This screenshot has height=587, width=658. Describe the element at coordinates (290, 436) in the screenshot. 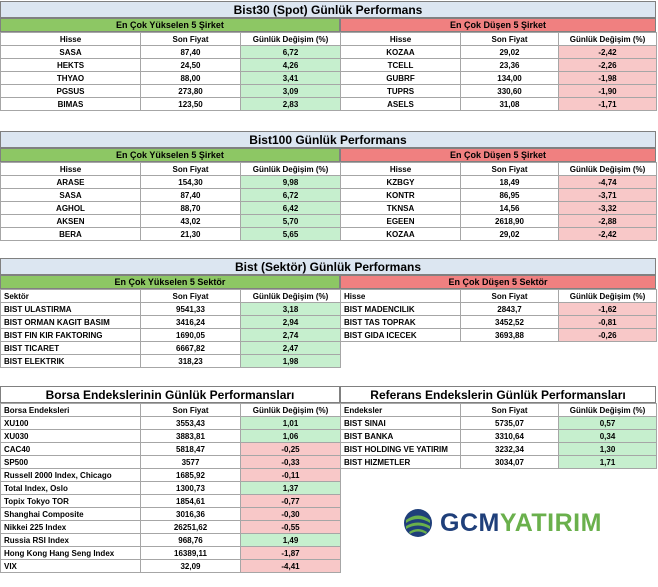

I see `change-cell: 1,06` at that location.